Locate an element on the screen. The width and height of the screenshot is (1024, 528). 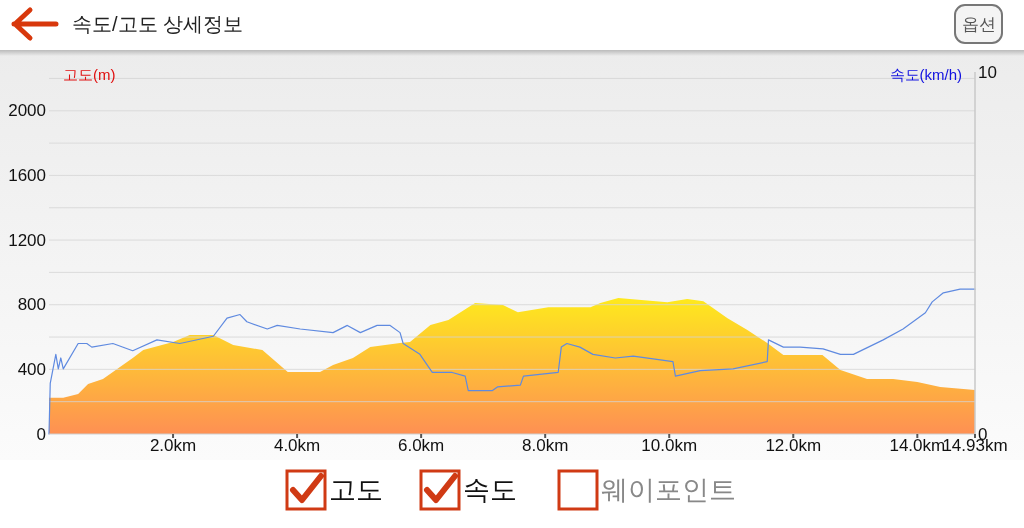
x-tick-label: 8.0km is located at coordinates (545, 445).